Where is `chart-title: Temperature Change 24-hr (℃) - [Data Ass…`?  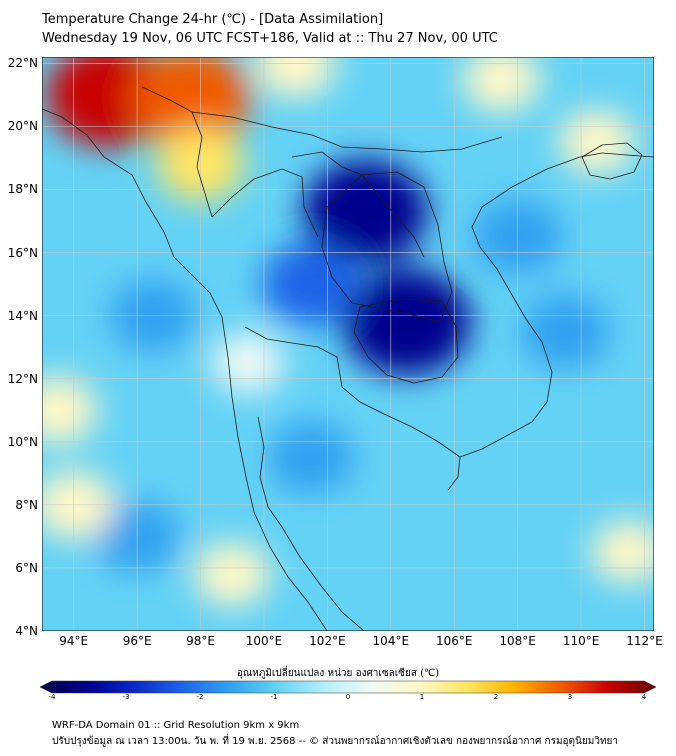
chart-title: Temperature Change 24-hr (℃) - [Data Ass… is located at coordinates (213, 19).